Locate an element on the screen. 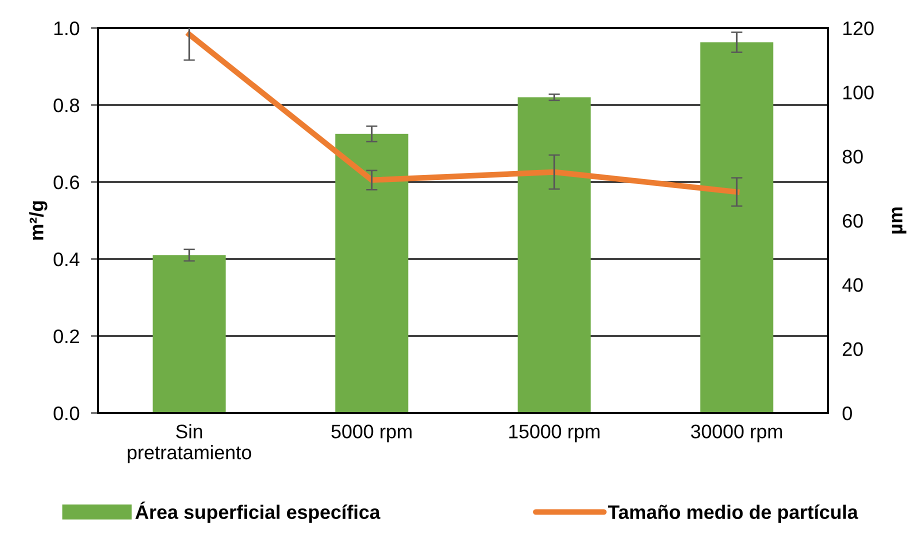  x-tick-label: Sin pretratamiento is located at coordinates (190, 444).